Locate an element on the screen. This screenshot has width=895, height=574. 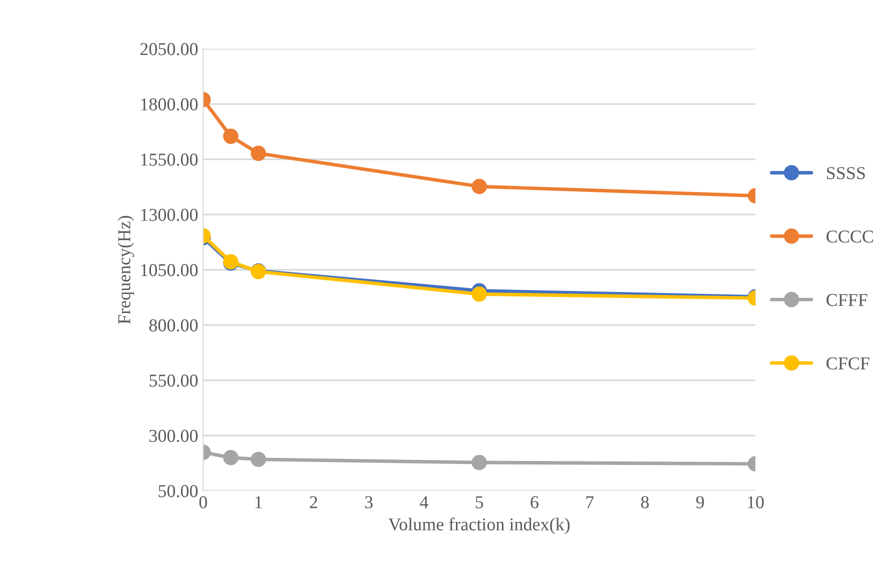
x-tick-label: 4 is located at coordinates (424, 502).